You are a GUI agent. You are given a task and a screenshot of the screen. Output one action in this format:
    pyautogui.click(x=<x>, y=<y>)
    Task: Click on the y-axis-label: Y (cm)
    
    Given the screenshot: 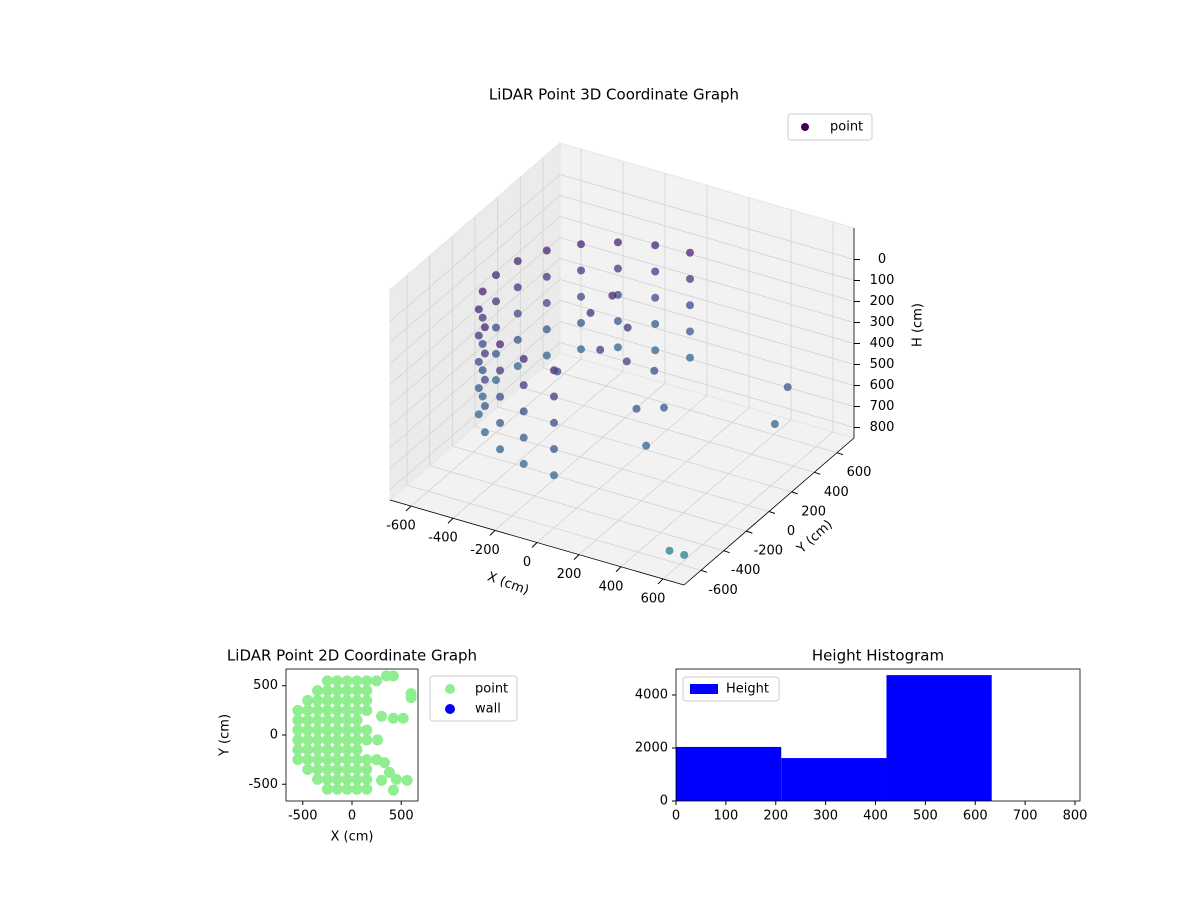 What is the action you would take?
    pyautogui.click(x=815, y=537)
    